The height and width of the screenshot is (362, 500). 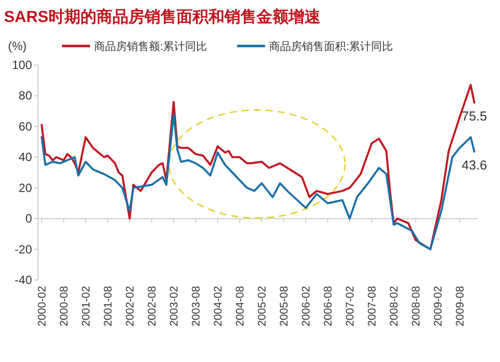 I want to click on x-tick-label: 2008-02, so click(x=394, y=306).